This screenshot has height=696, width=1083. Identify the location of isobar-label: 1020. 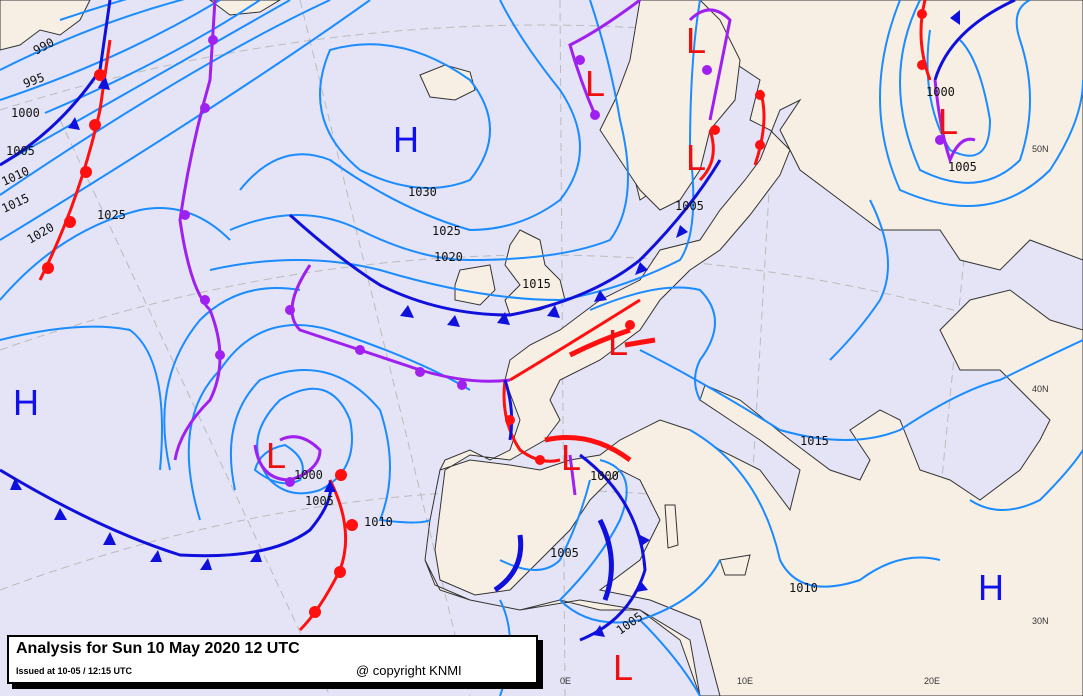
(448, 257).